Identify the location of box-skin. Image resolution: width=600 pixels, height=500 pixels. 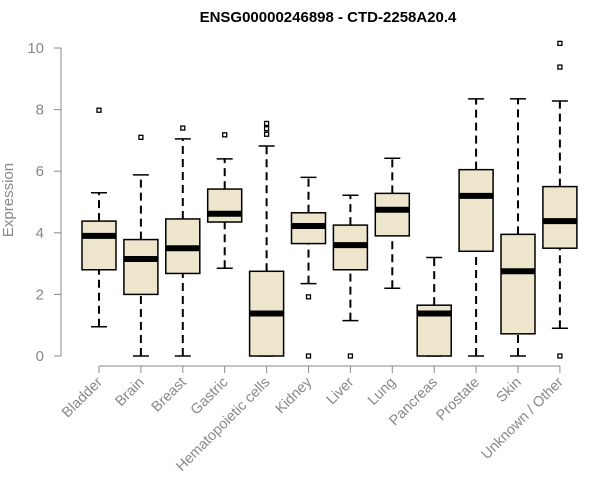
(518, 227).